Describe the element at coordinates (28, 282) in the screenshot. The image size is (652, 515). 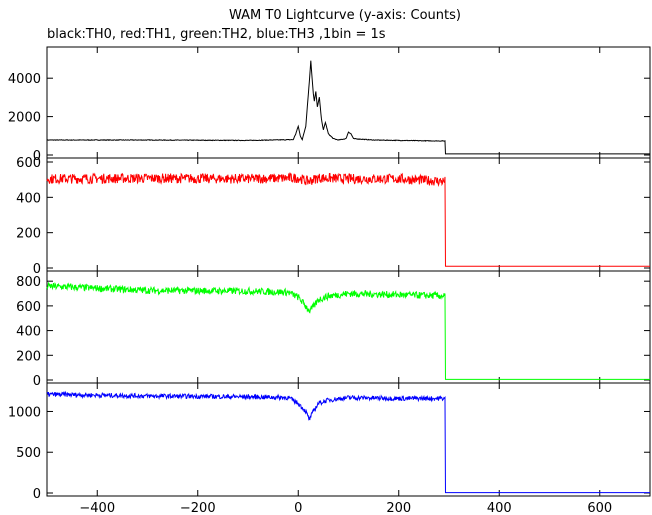
I see `y-tick-label-TH2: 800` at that location.